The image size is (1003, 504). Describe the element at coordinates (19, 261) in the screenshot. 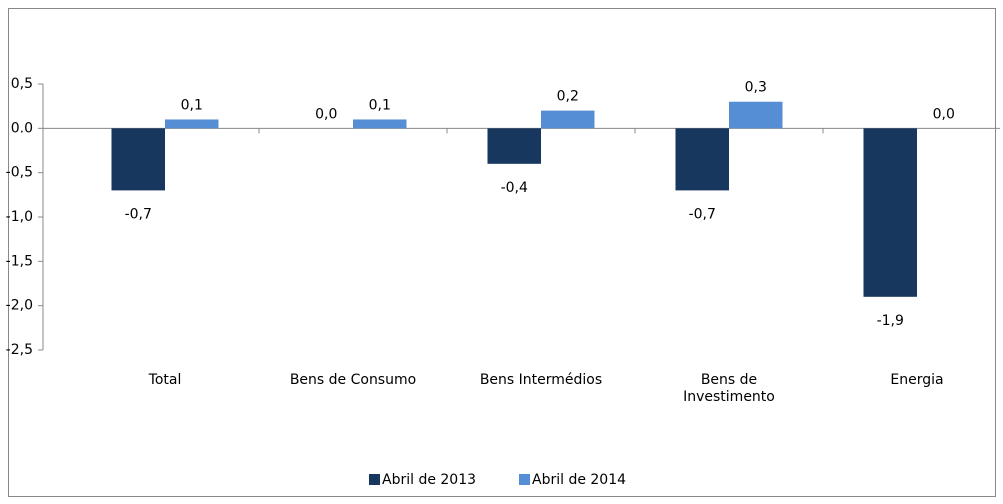

I see `y-tick-label: -1,5` at that location.